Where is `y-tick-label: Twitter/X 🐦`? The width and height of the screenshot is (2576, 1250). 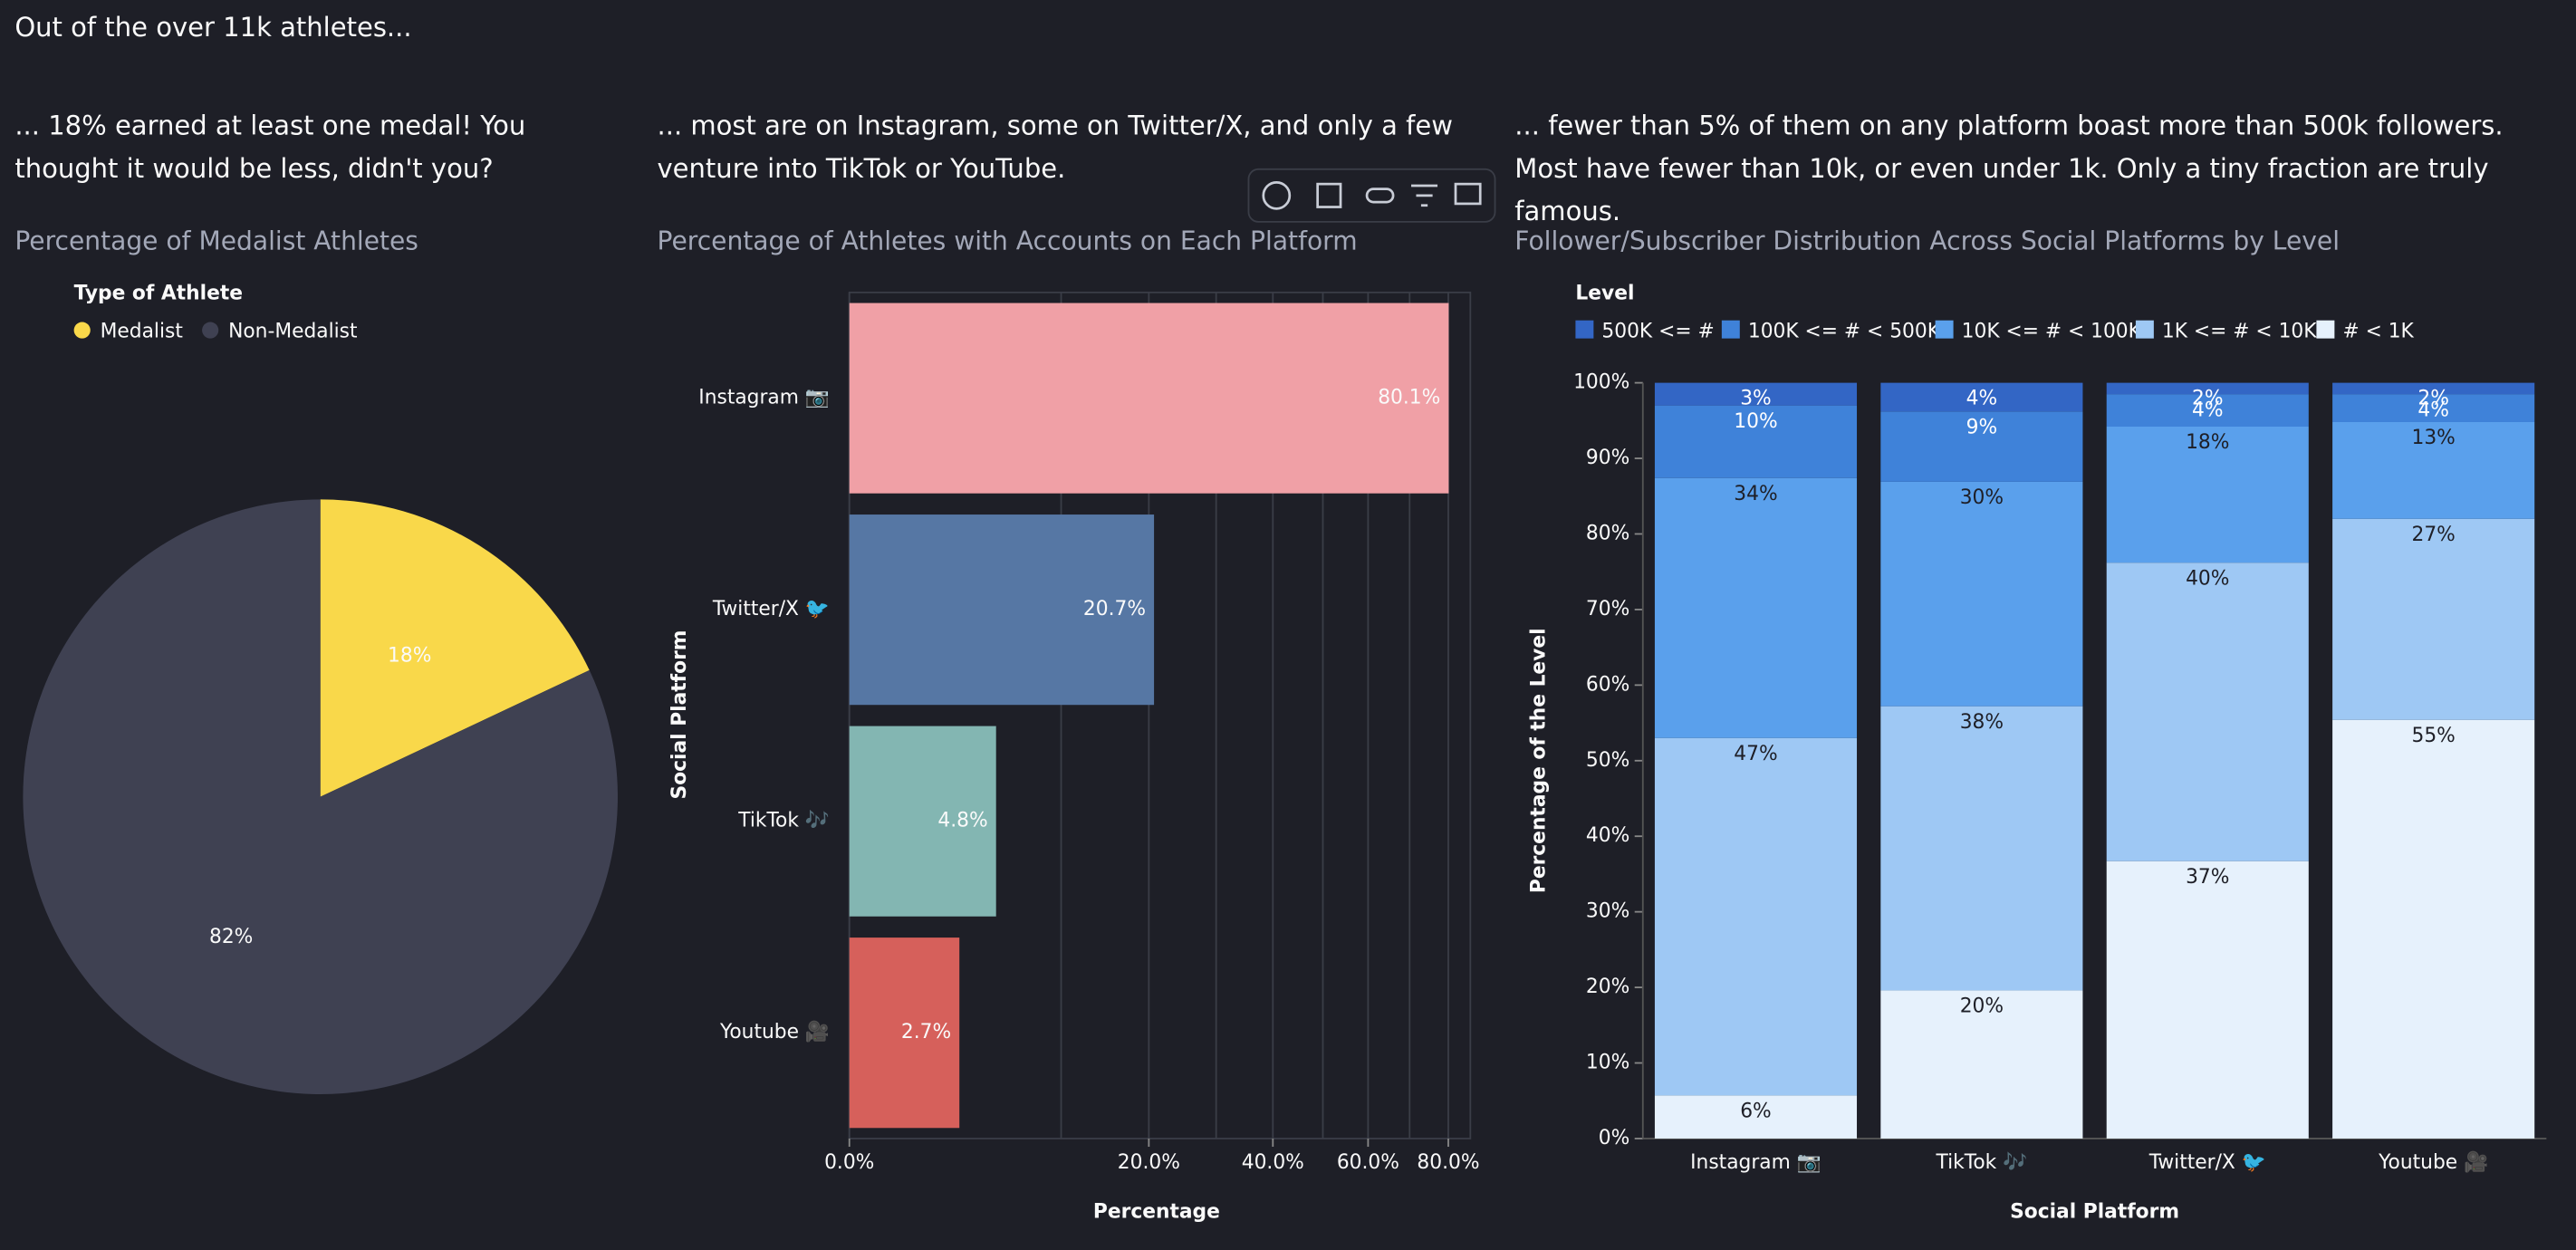 y-tick-label: Twitter/X 🐦 is located at coordinates (771, 609).